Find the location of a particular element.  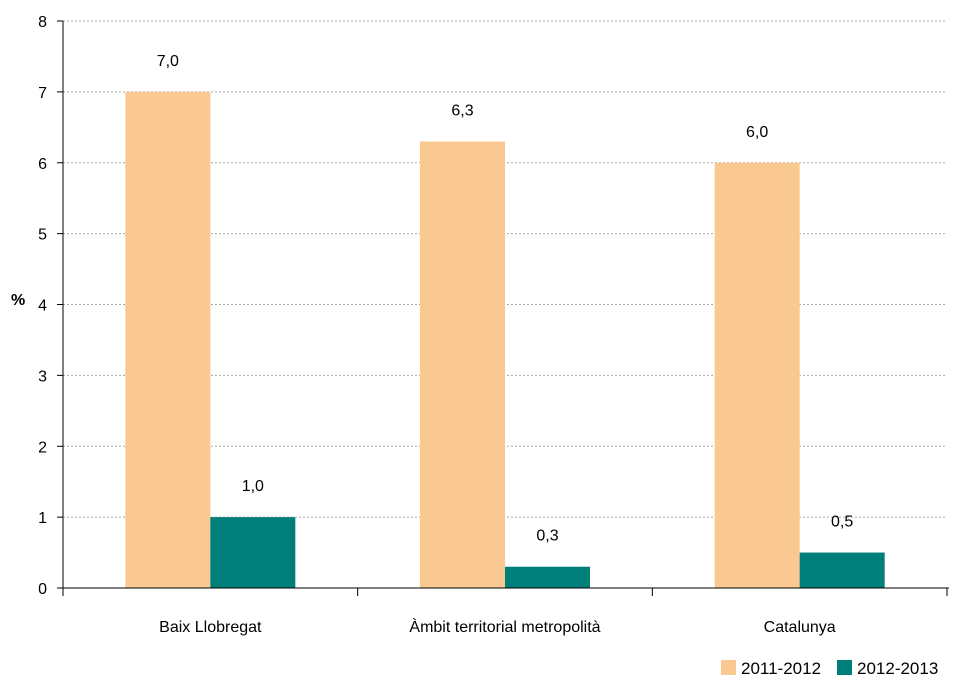

legend: 2011-2012 2012-2013 is located at coordinates (829, 668).